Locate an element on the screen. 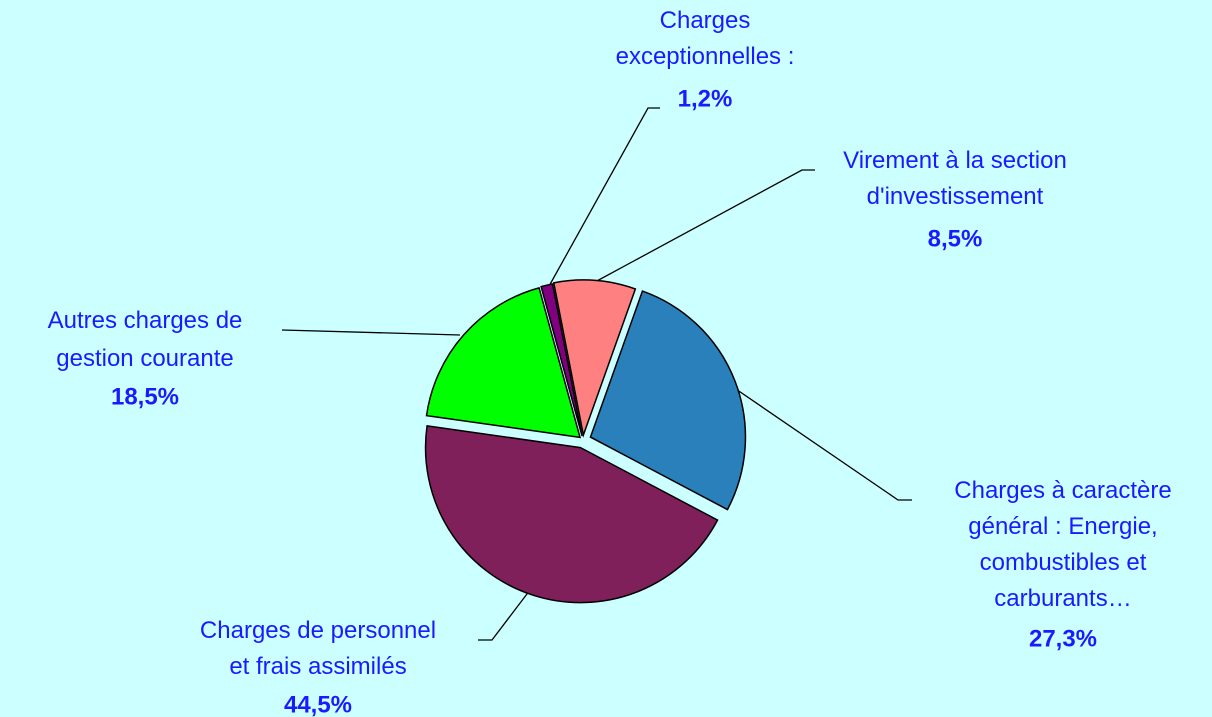 This screenshot has height=717, width=1212. slice-label: Charges exceptionnelles : is located at coordinates (705, 38).